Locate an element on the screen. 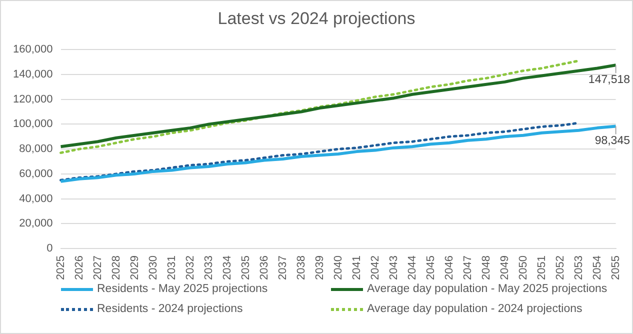 This screenshot has height=334, width=633. data-label: 147,518 is located at coordinates (609, 80).